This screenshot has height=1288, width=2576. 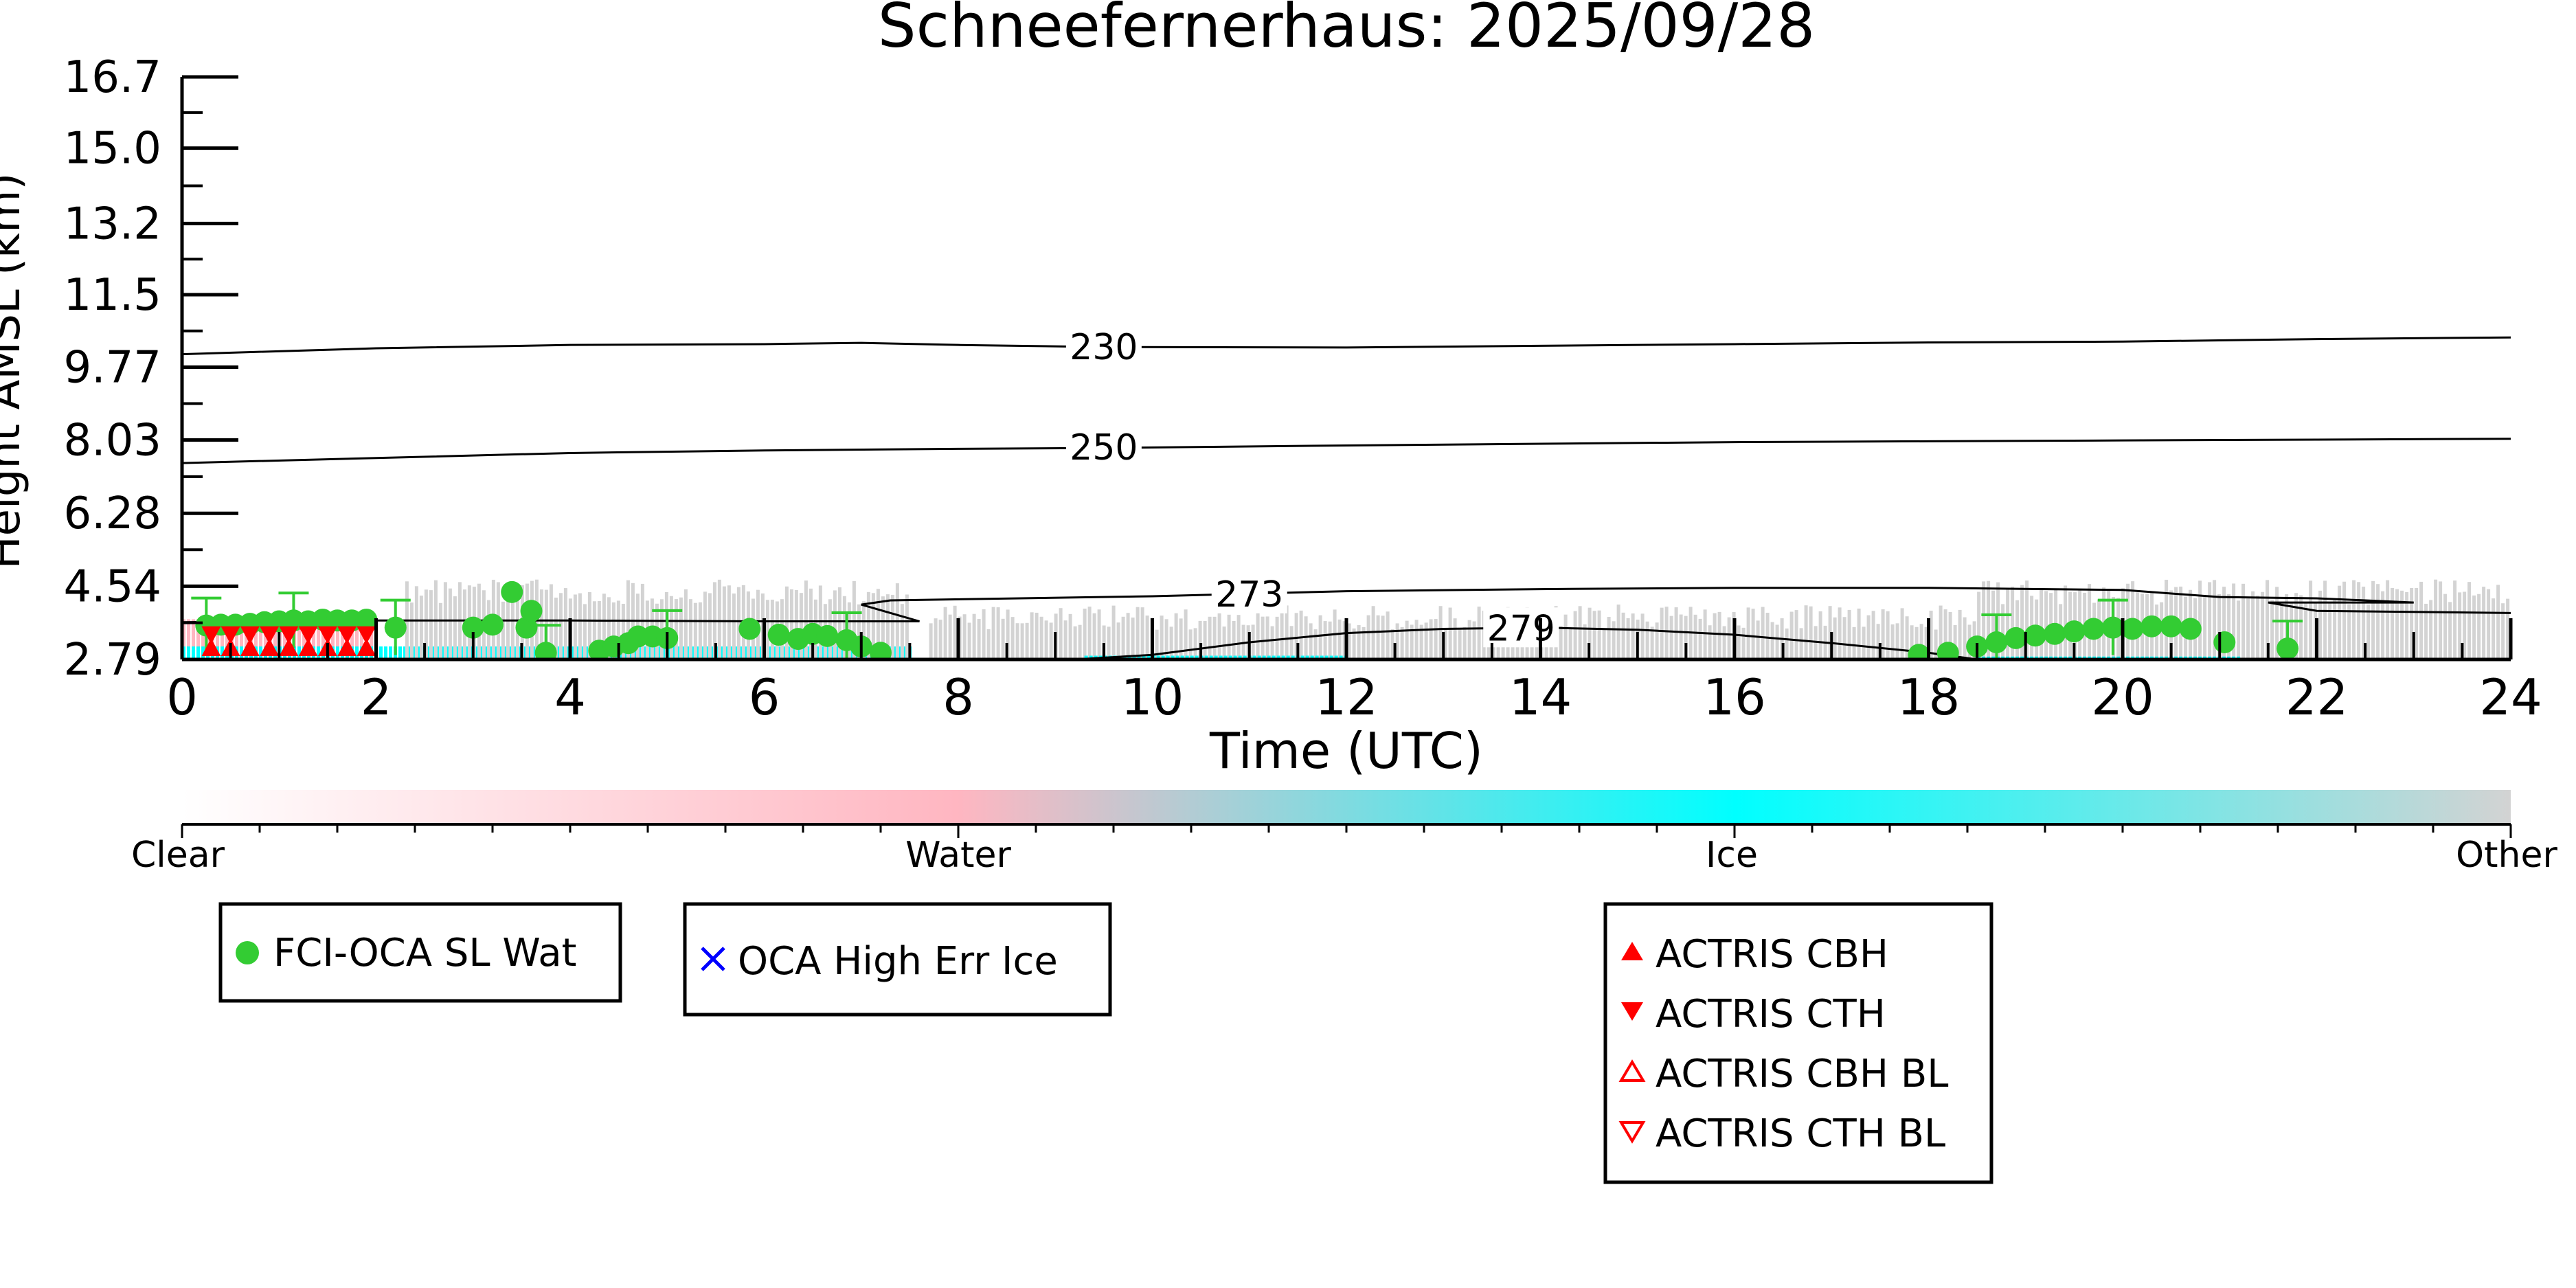 I want to click on legend-oca-box, so click(x=897, y=959).